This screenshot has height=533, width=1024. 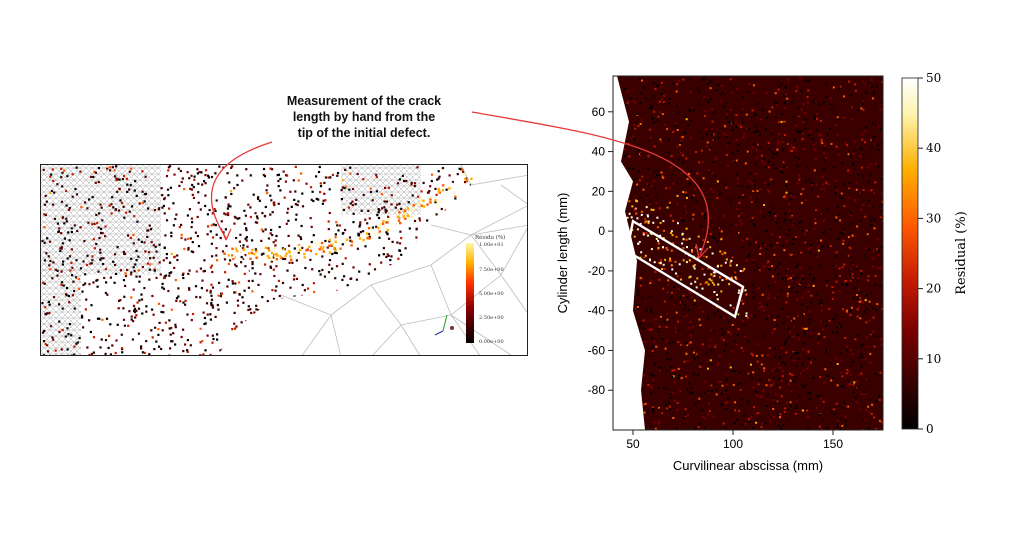 I want to click on left-cb-tick: 1.00e+01, so click(x=491, y=245).